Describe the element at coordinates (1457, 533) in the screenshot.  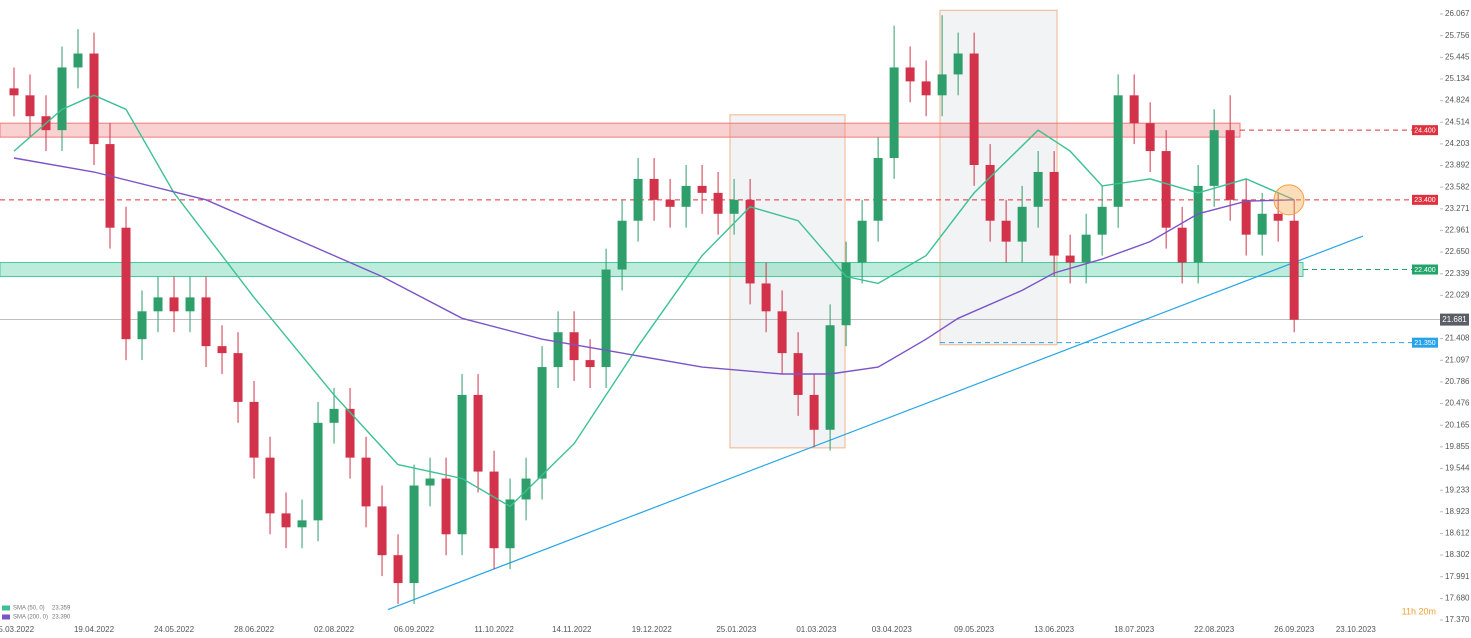
I see `y-tick-label: 18.612` at that location.